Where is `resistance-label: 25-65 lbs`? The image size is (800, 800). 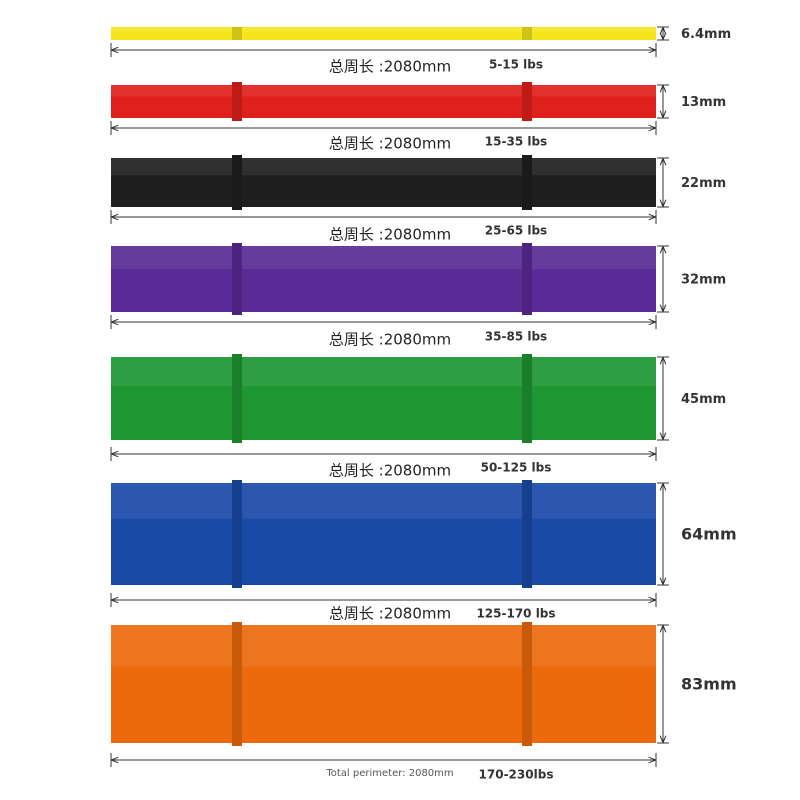 resistance-label: 25-65 lbs is located at coordinates (516, 231).